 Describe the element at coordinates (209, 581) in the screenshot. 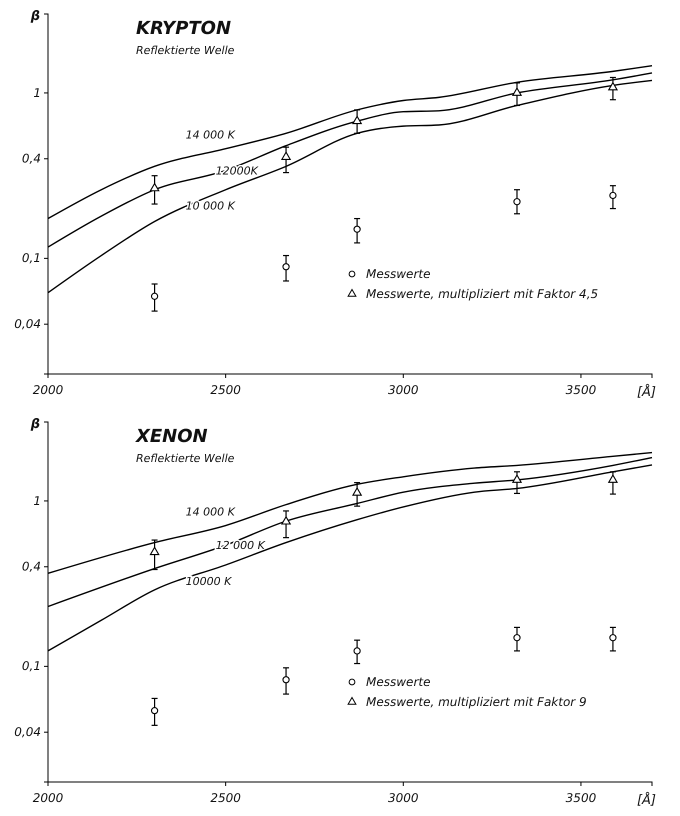

I see `series-label: 10000 K` at that location.